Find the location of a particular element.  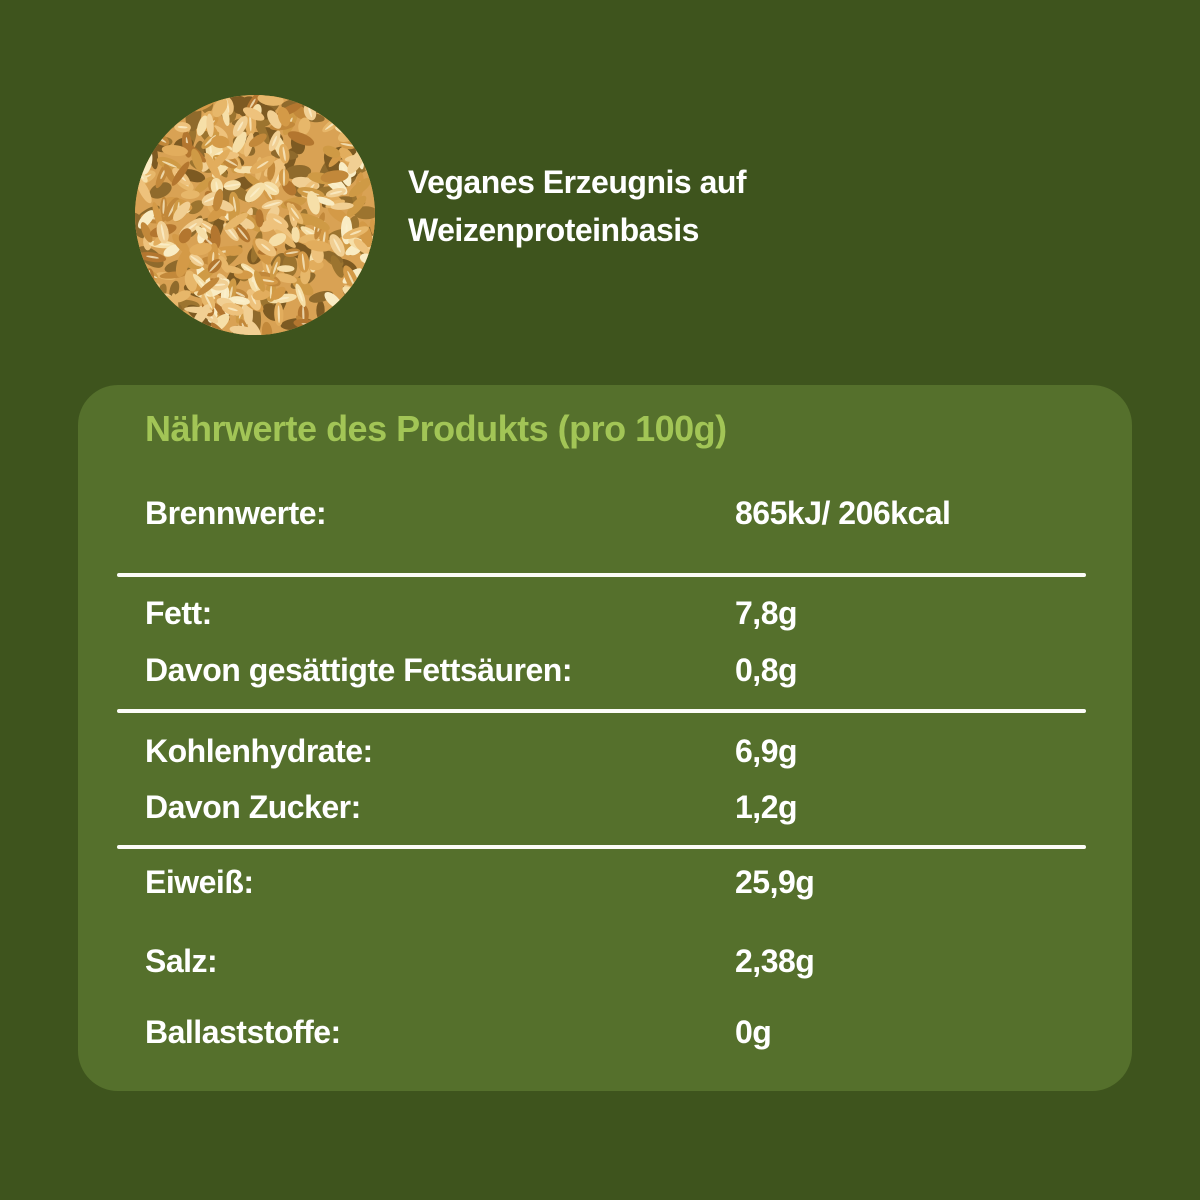

wheat-grains-photo is located at coordinates (255, 215).